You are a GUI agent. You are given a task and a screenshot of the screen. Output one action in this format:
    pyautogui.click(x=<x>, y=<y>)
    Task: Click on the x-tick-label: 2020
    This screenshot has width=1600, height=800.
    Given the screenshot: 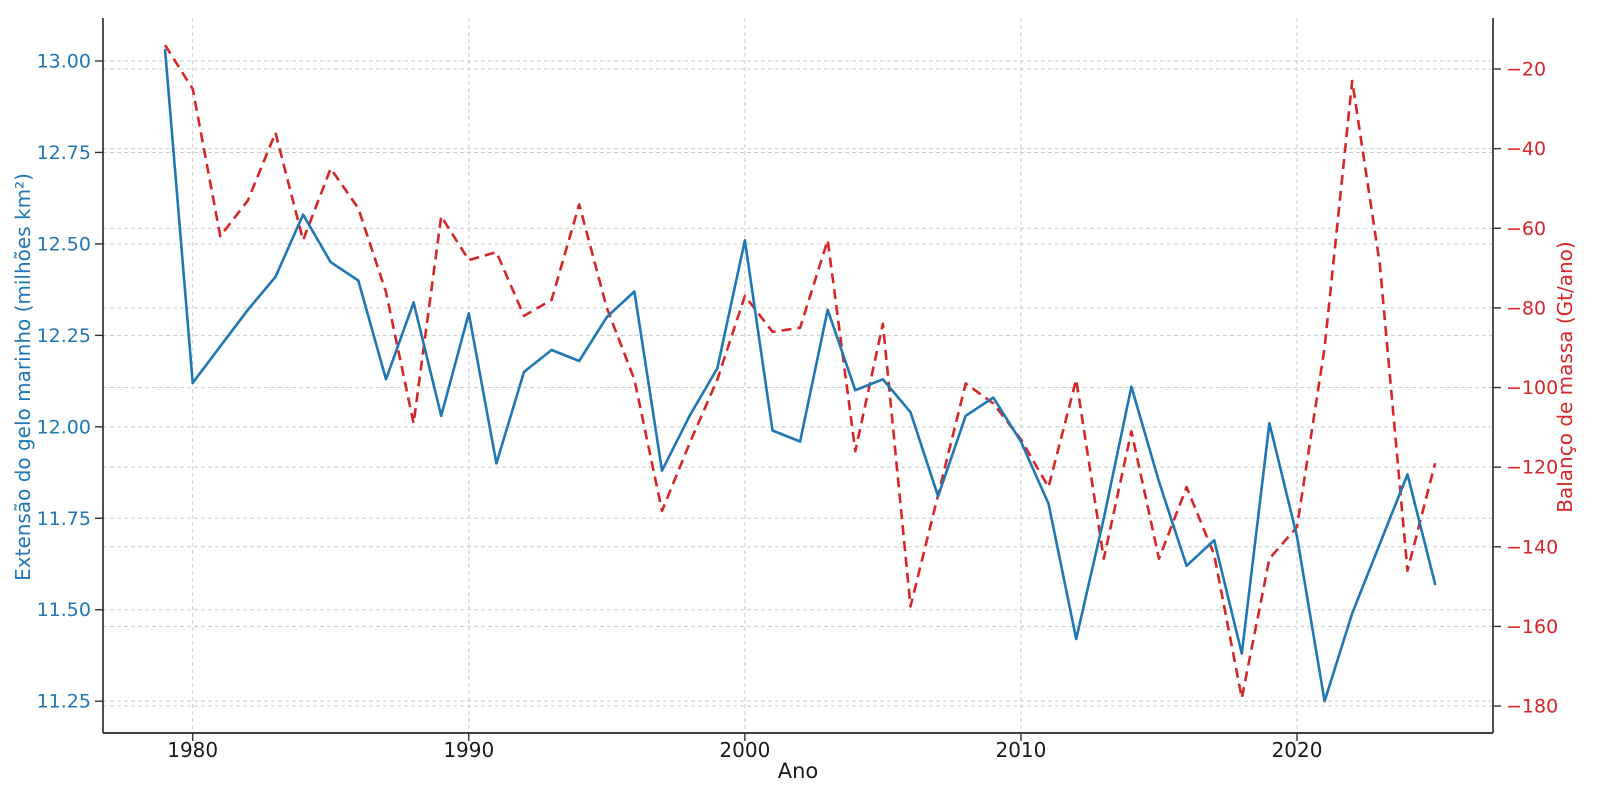 What is the action you would take?
    pyautogui.click(x=1297, y=750)
    